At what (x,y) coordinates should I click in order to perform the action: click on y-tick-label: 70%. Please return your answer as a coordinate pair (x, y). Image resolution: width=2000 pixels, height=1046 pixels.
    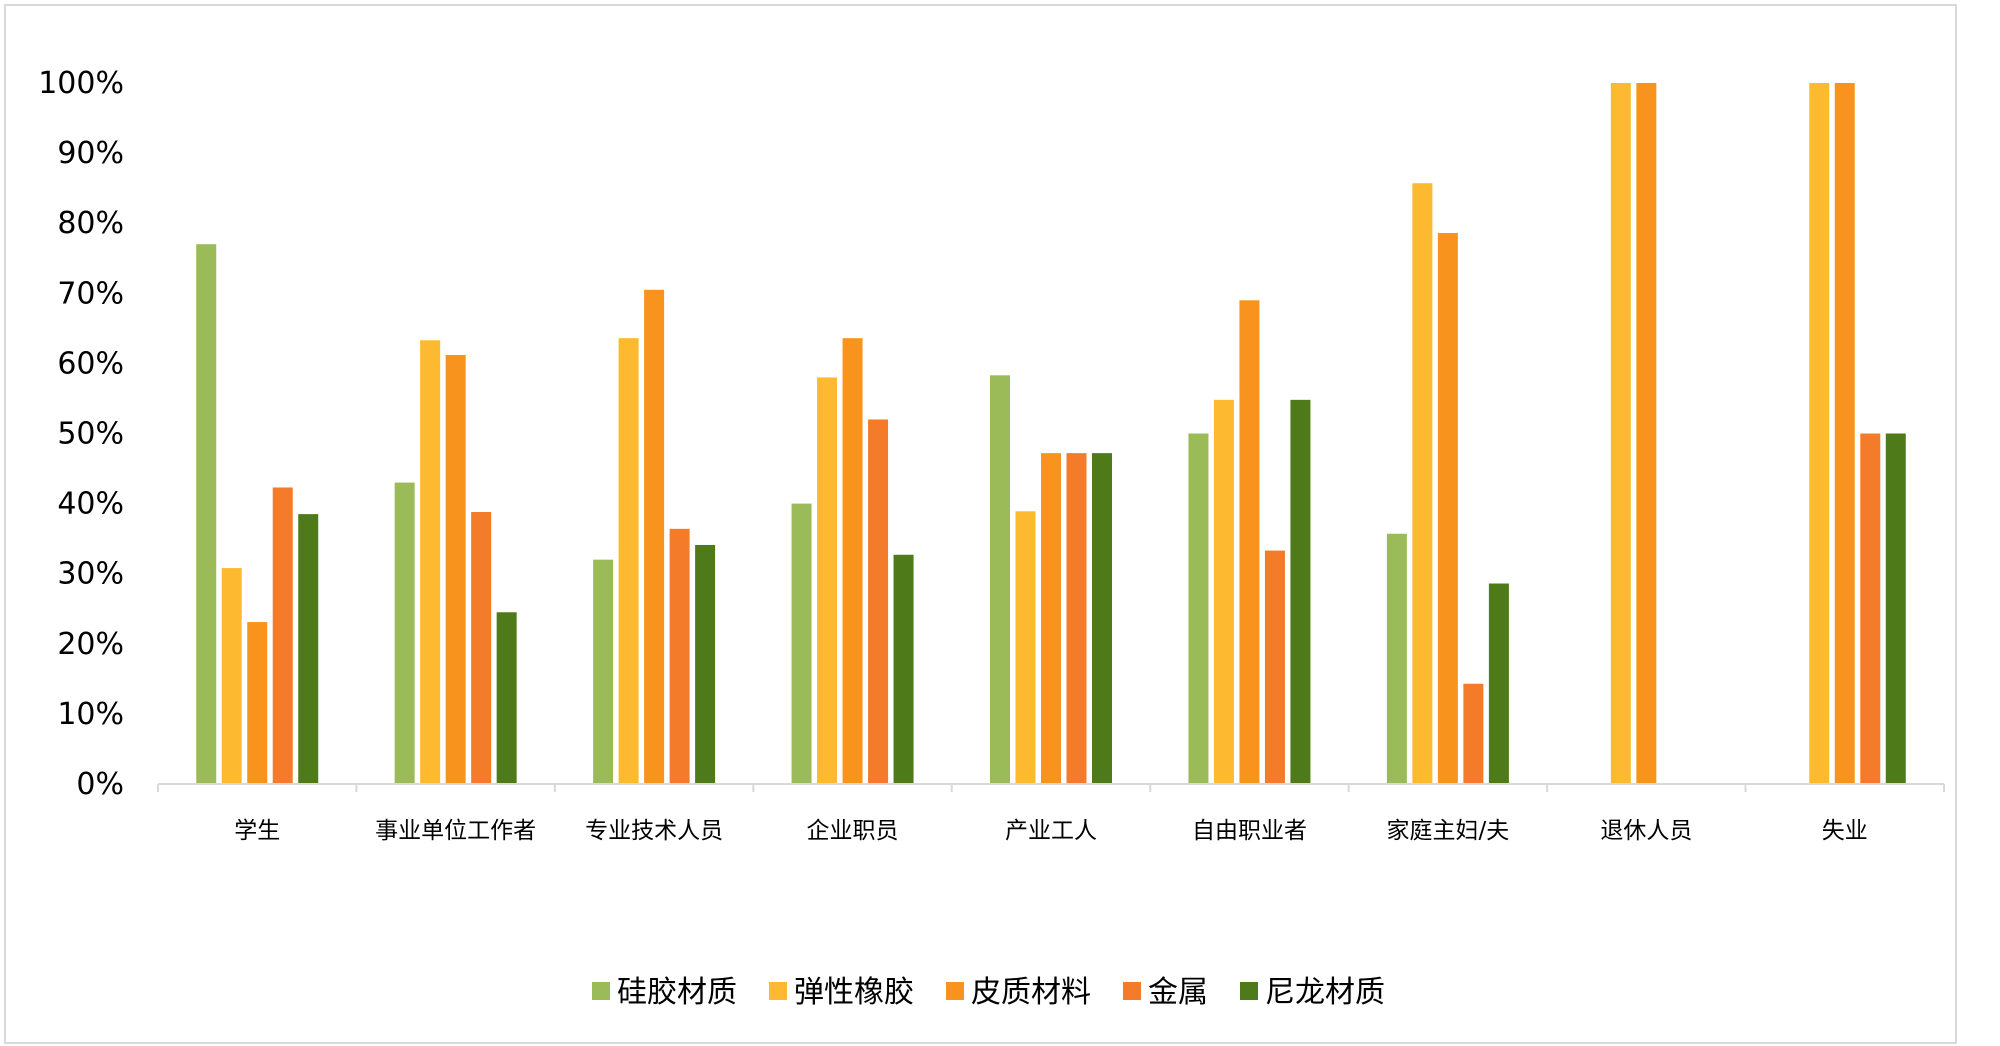
    Looking at the image, I should click on (90, 293).